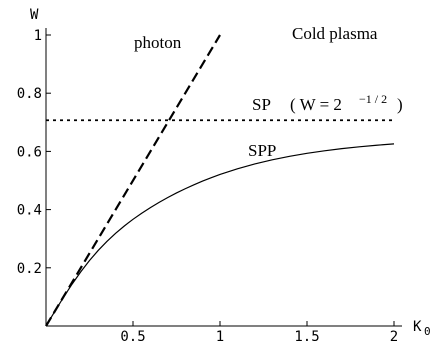 The height and width of the screenshot is (343, 435). I want to click on sp-equation-exponent: −1 / 2, so click(373, 99).